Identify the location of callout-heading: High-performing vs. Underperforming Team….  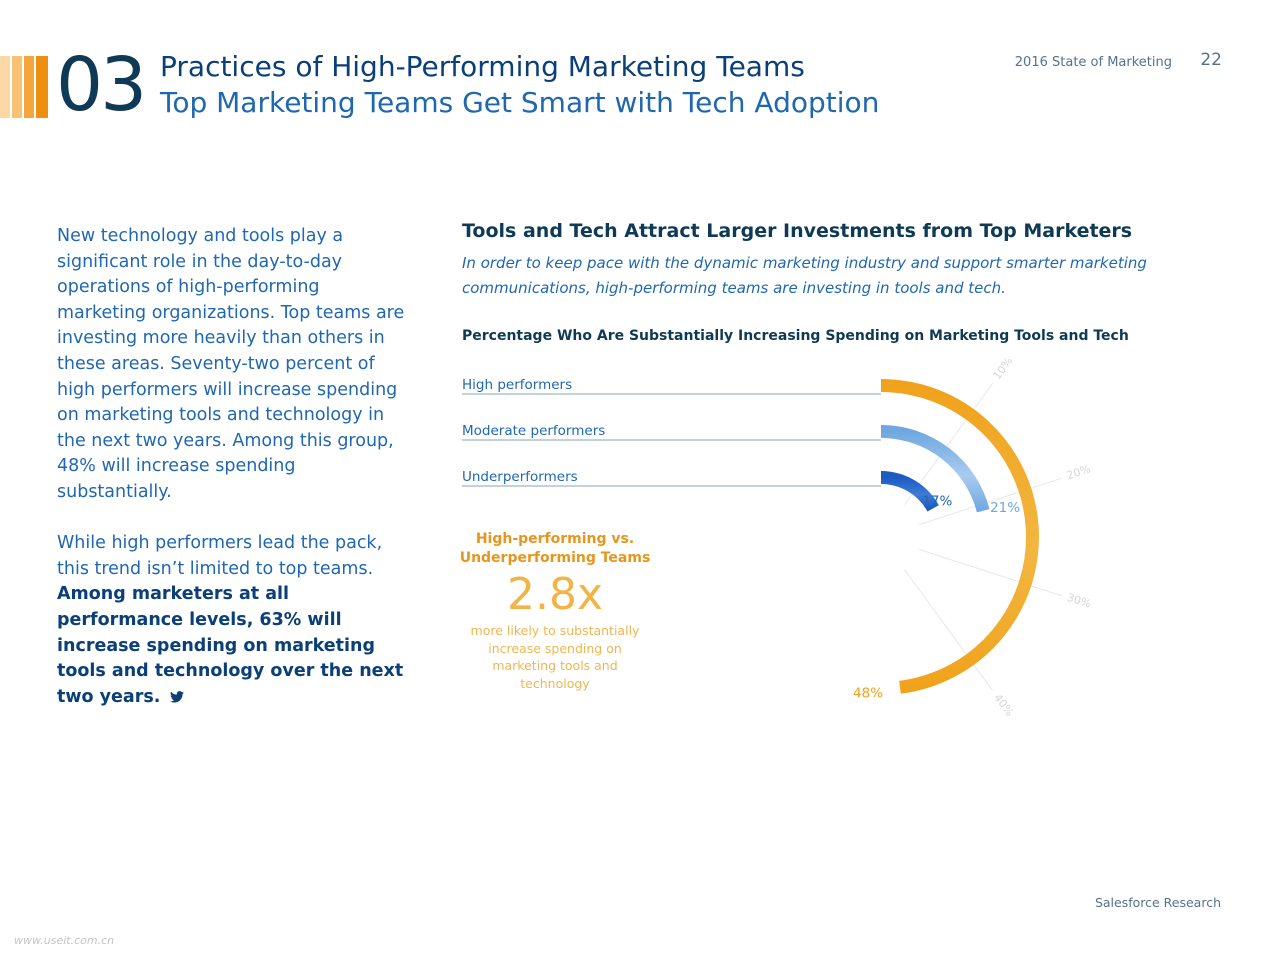
(555, 548).